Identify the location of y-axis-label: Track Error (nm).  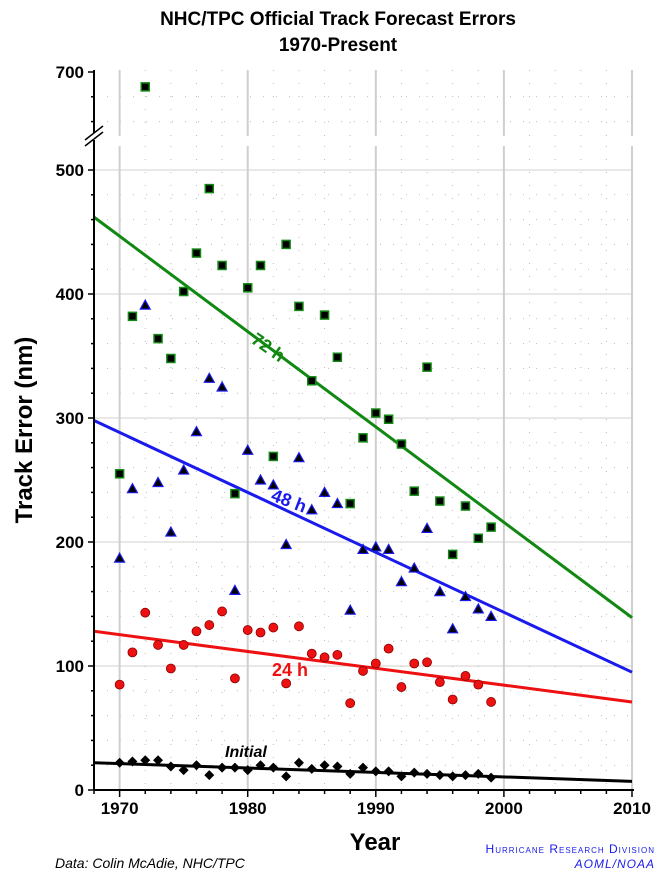
(24, 430).